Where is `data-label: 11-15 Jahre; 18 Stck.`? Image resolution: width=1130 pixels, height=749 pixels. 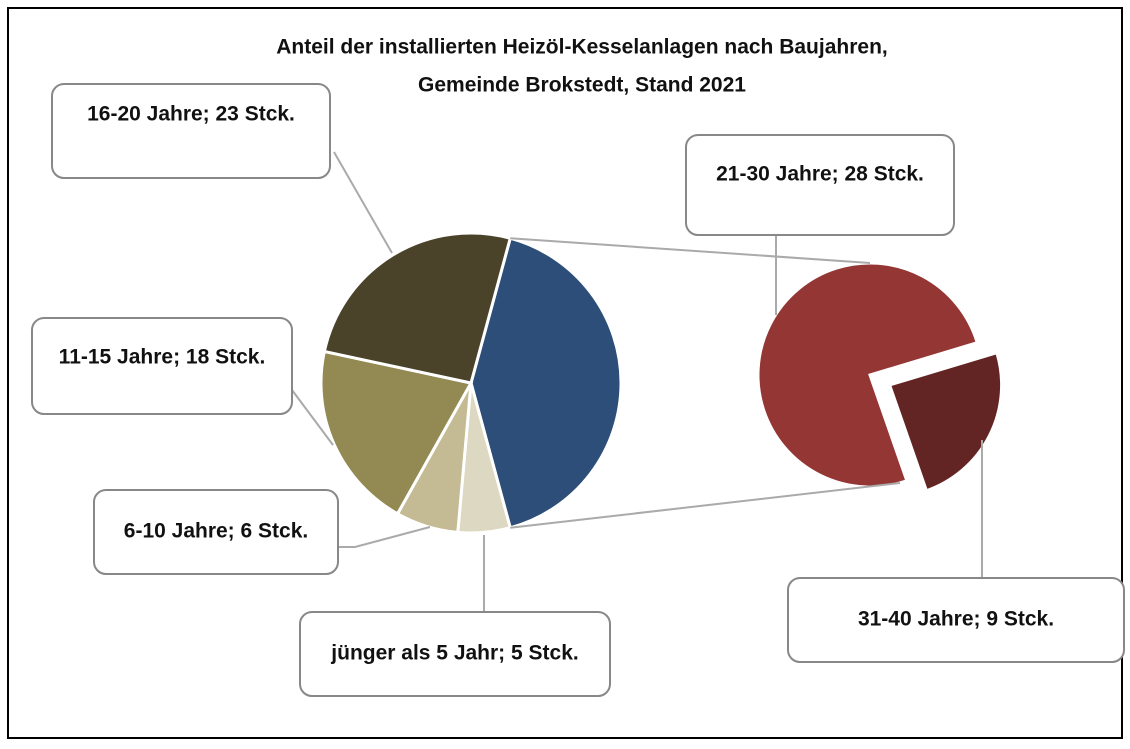
data-label: 11-15 Jahre; 18 Stck. is located at coordinates (162, 357).